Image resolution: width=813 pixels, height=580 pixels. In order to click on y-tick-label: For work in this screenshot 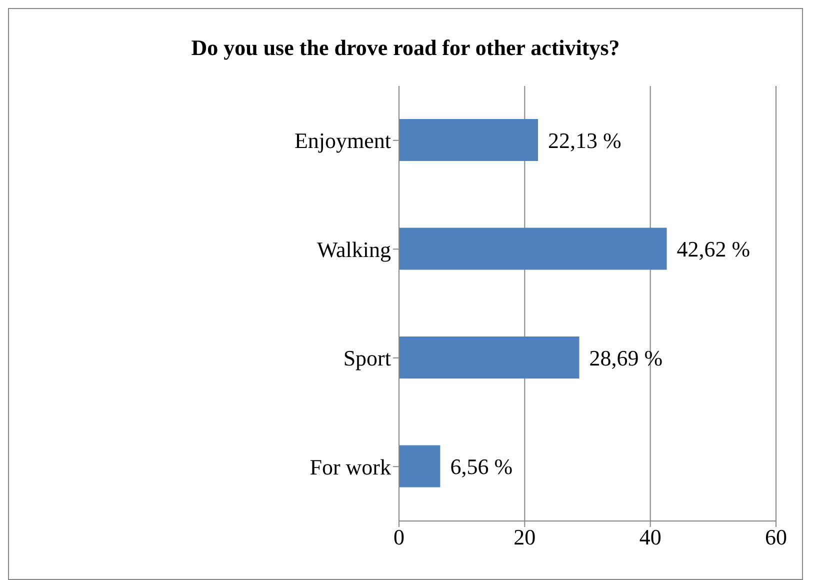, I will do `click(350, 467)`.